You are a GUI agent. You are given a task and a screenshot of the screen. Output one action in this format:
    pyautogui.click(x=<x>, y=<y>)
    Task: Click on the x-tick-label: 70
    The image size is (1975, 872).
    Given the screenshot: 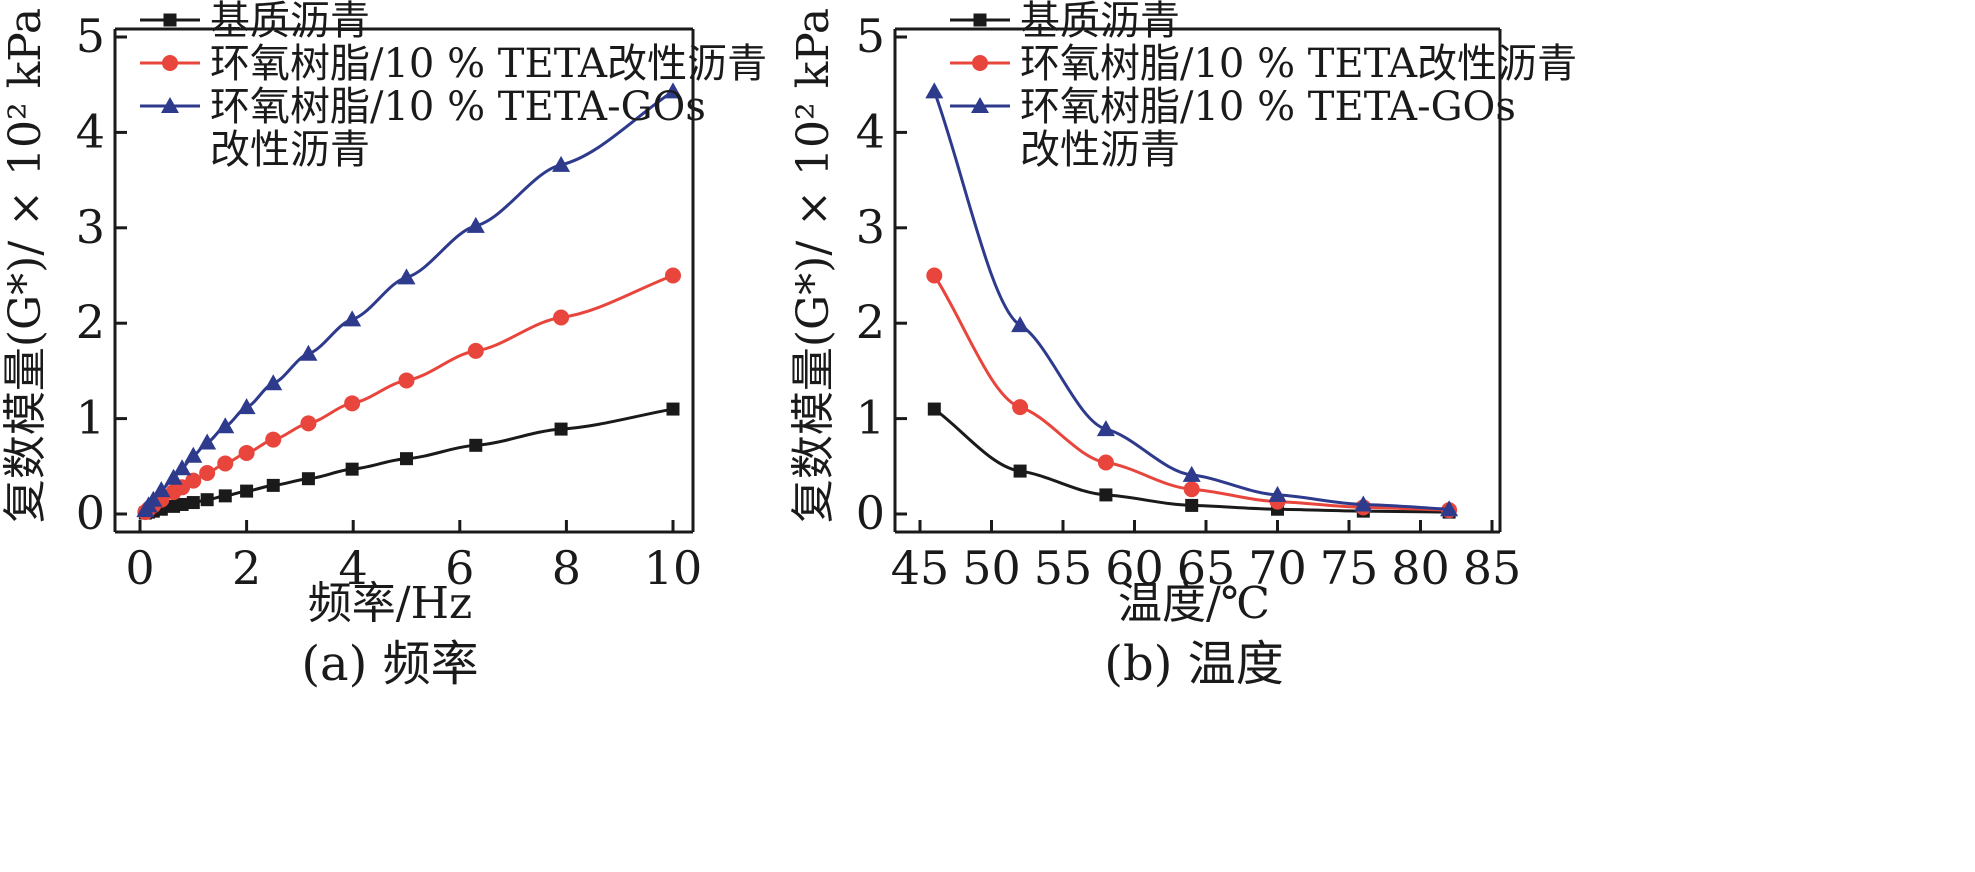 What is the action you would take?
    pyautogui.click(x=1277, y=568)
    